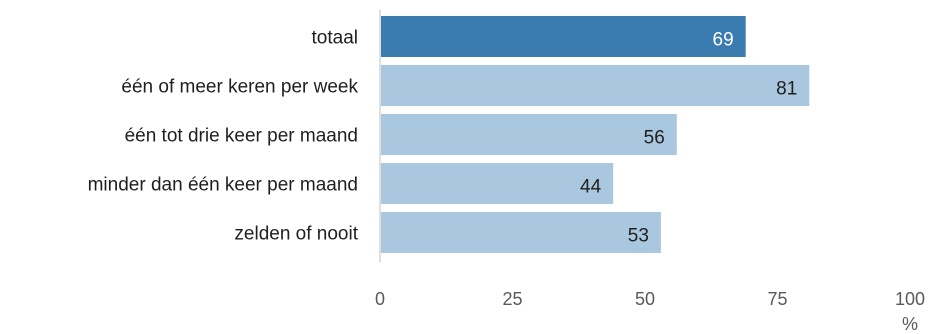 The image size is (931, 334). What do you see at coordinates (654, 138) in the screenshot?
I see `bar-value-label: 56` at bounding box center [654, 138].